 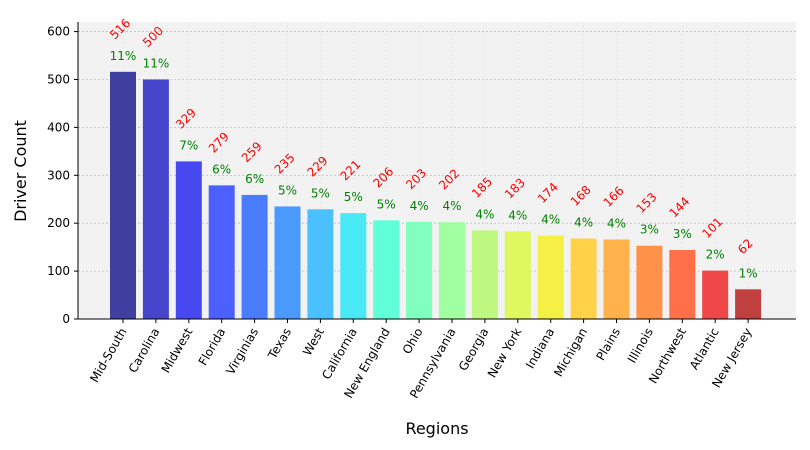 What do you see at coordinates (58, 79) in the screenshot?
I see `y-tick-label: 500` at bounding box center [58, 79].